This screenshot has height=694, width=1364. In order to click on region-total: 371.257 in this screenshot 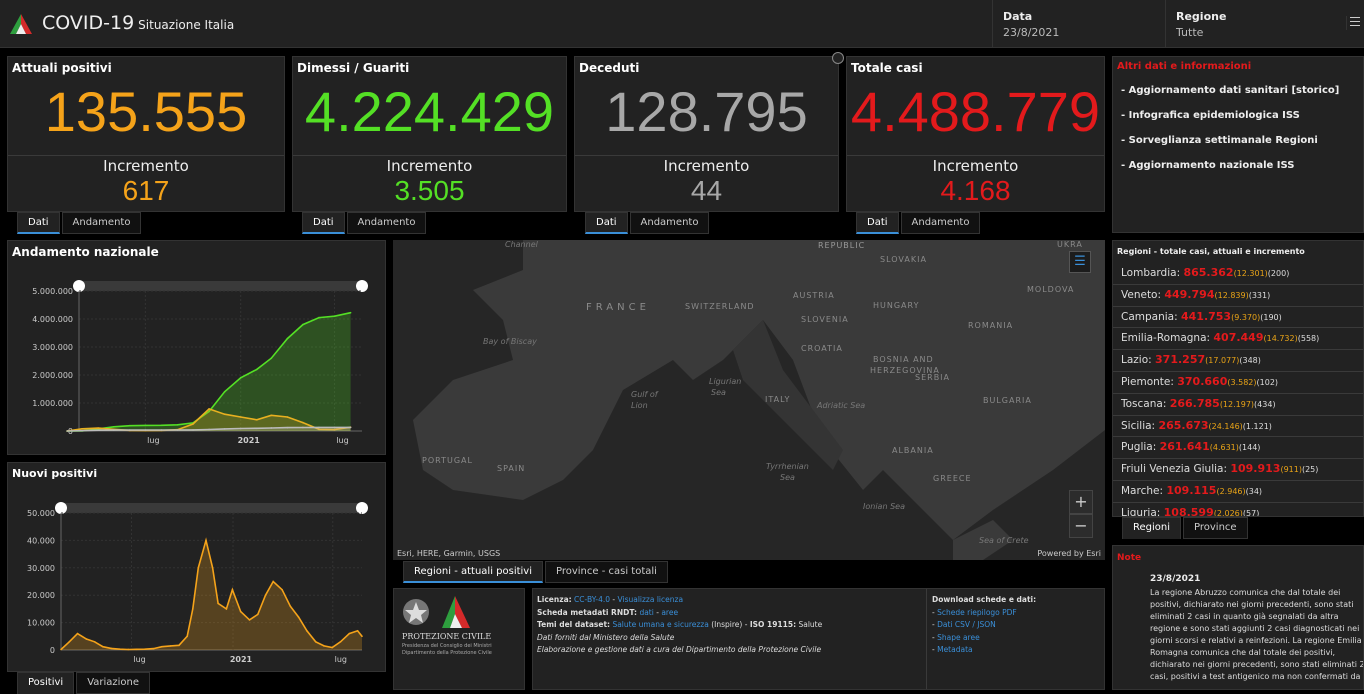, I will do `click(1180, 360)`.